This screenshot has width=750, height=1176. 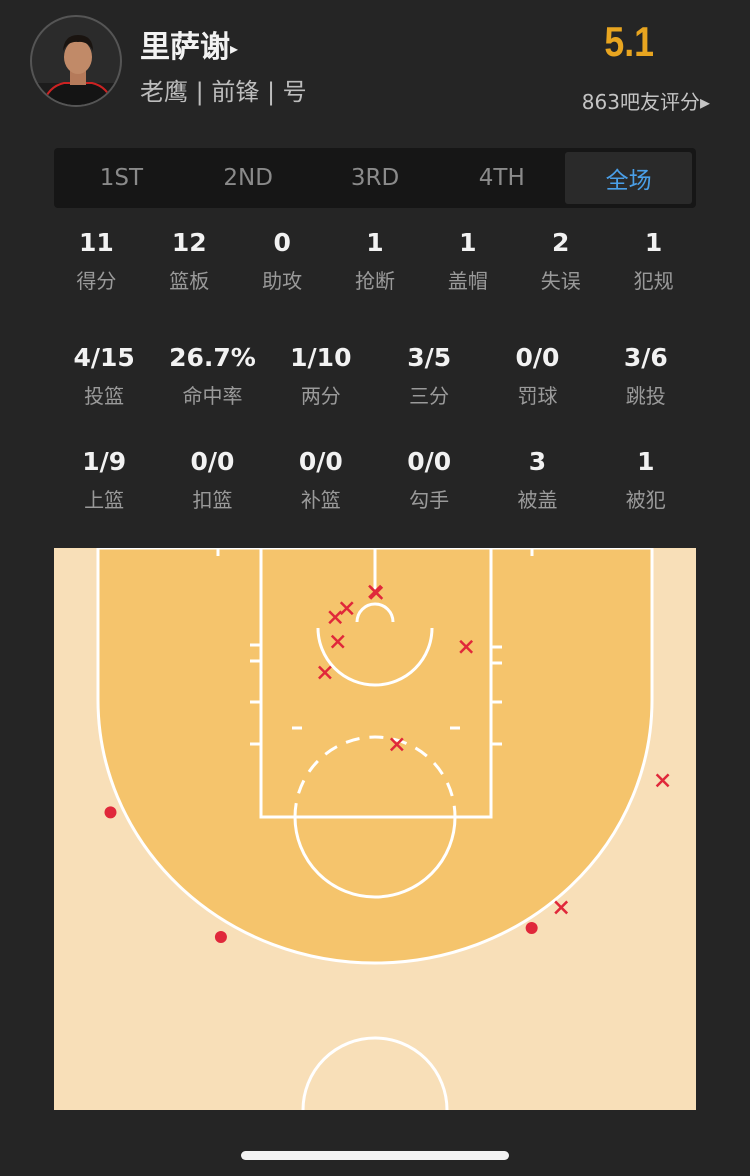 I want to click on stat-item: 1 犯规, so click(x=653, y=261).